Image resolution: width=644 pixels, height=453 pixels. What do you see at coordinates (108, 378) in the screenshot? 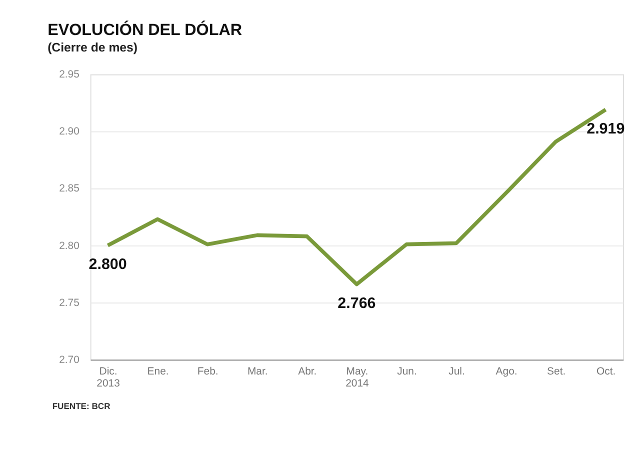
I see `x-tick-label: Dic. 2013` at bounding box center [108, 378].